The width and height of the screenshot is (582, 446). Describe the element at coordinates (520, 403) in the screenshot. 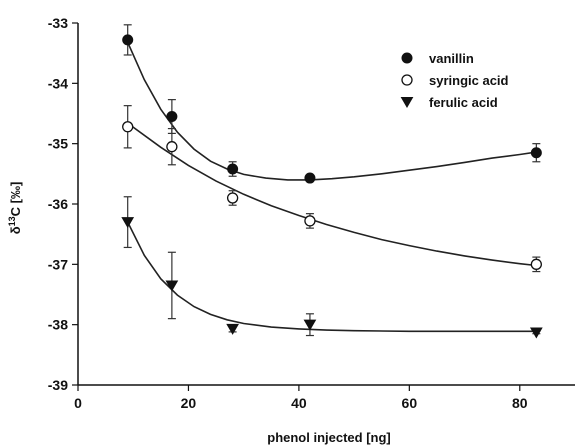

I see `x-tick-label: 80` at that location.